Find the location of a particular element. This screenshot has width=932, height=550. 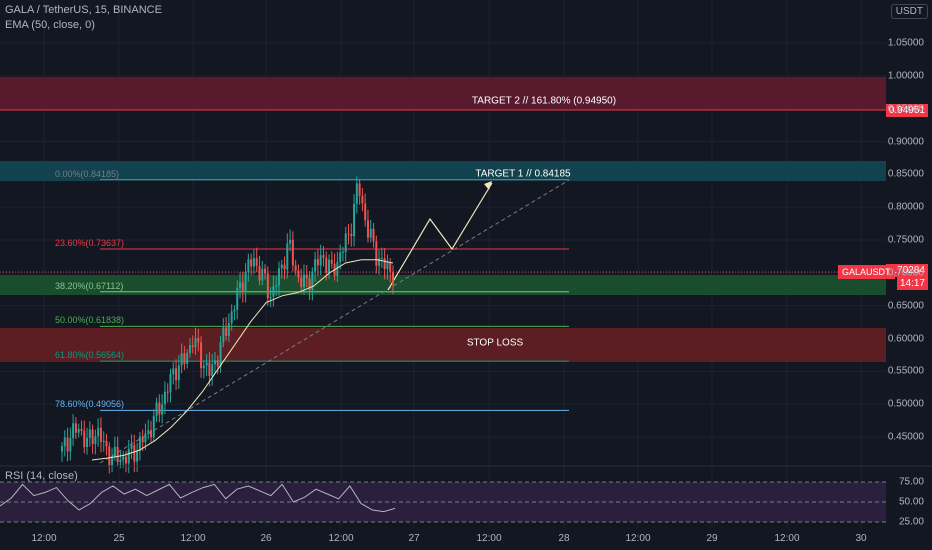

rsi-indicator-label: RSI (14, close) is located at coordinates (41, 476).